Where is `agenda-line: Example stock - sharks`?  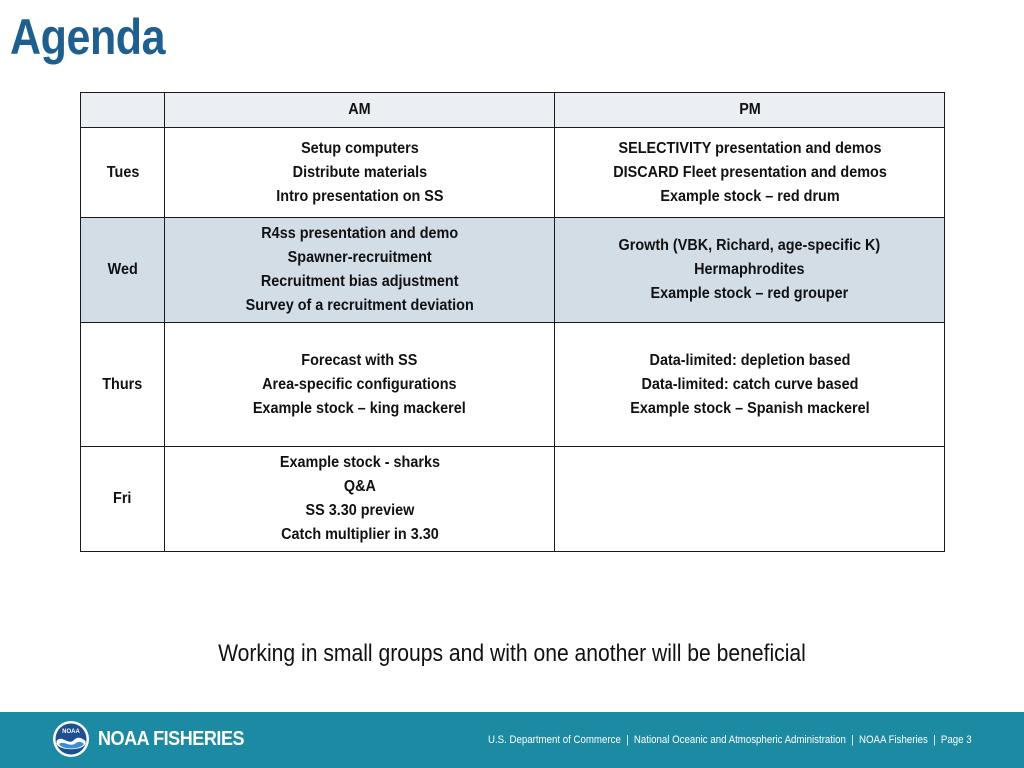 agenda-line: Example stock - sharks is located at coordinates (359, 462).